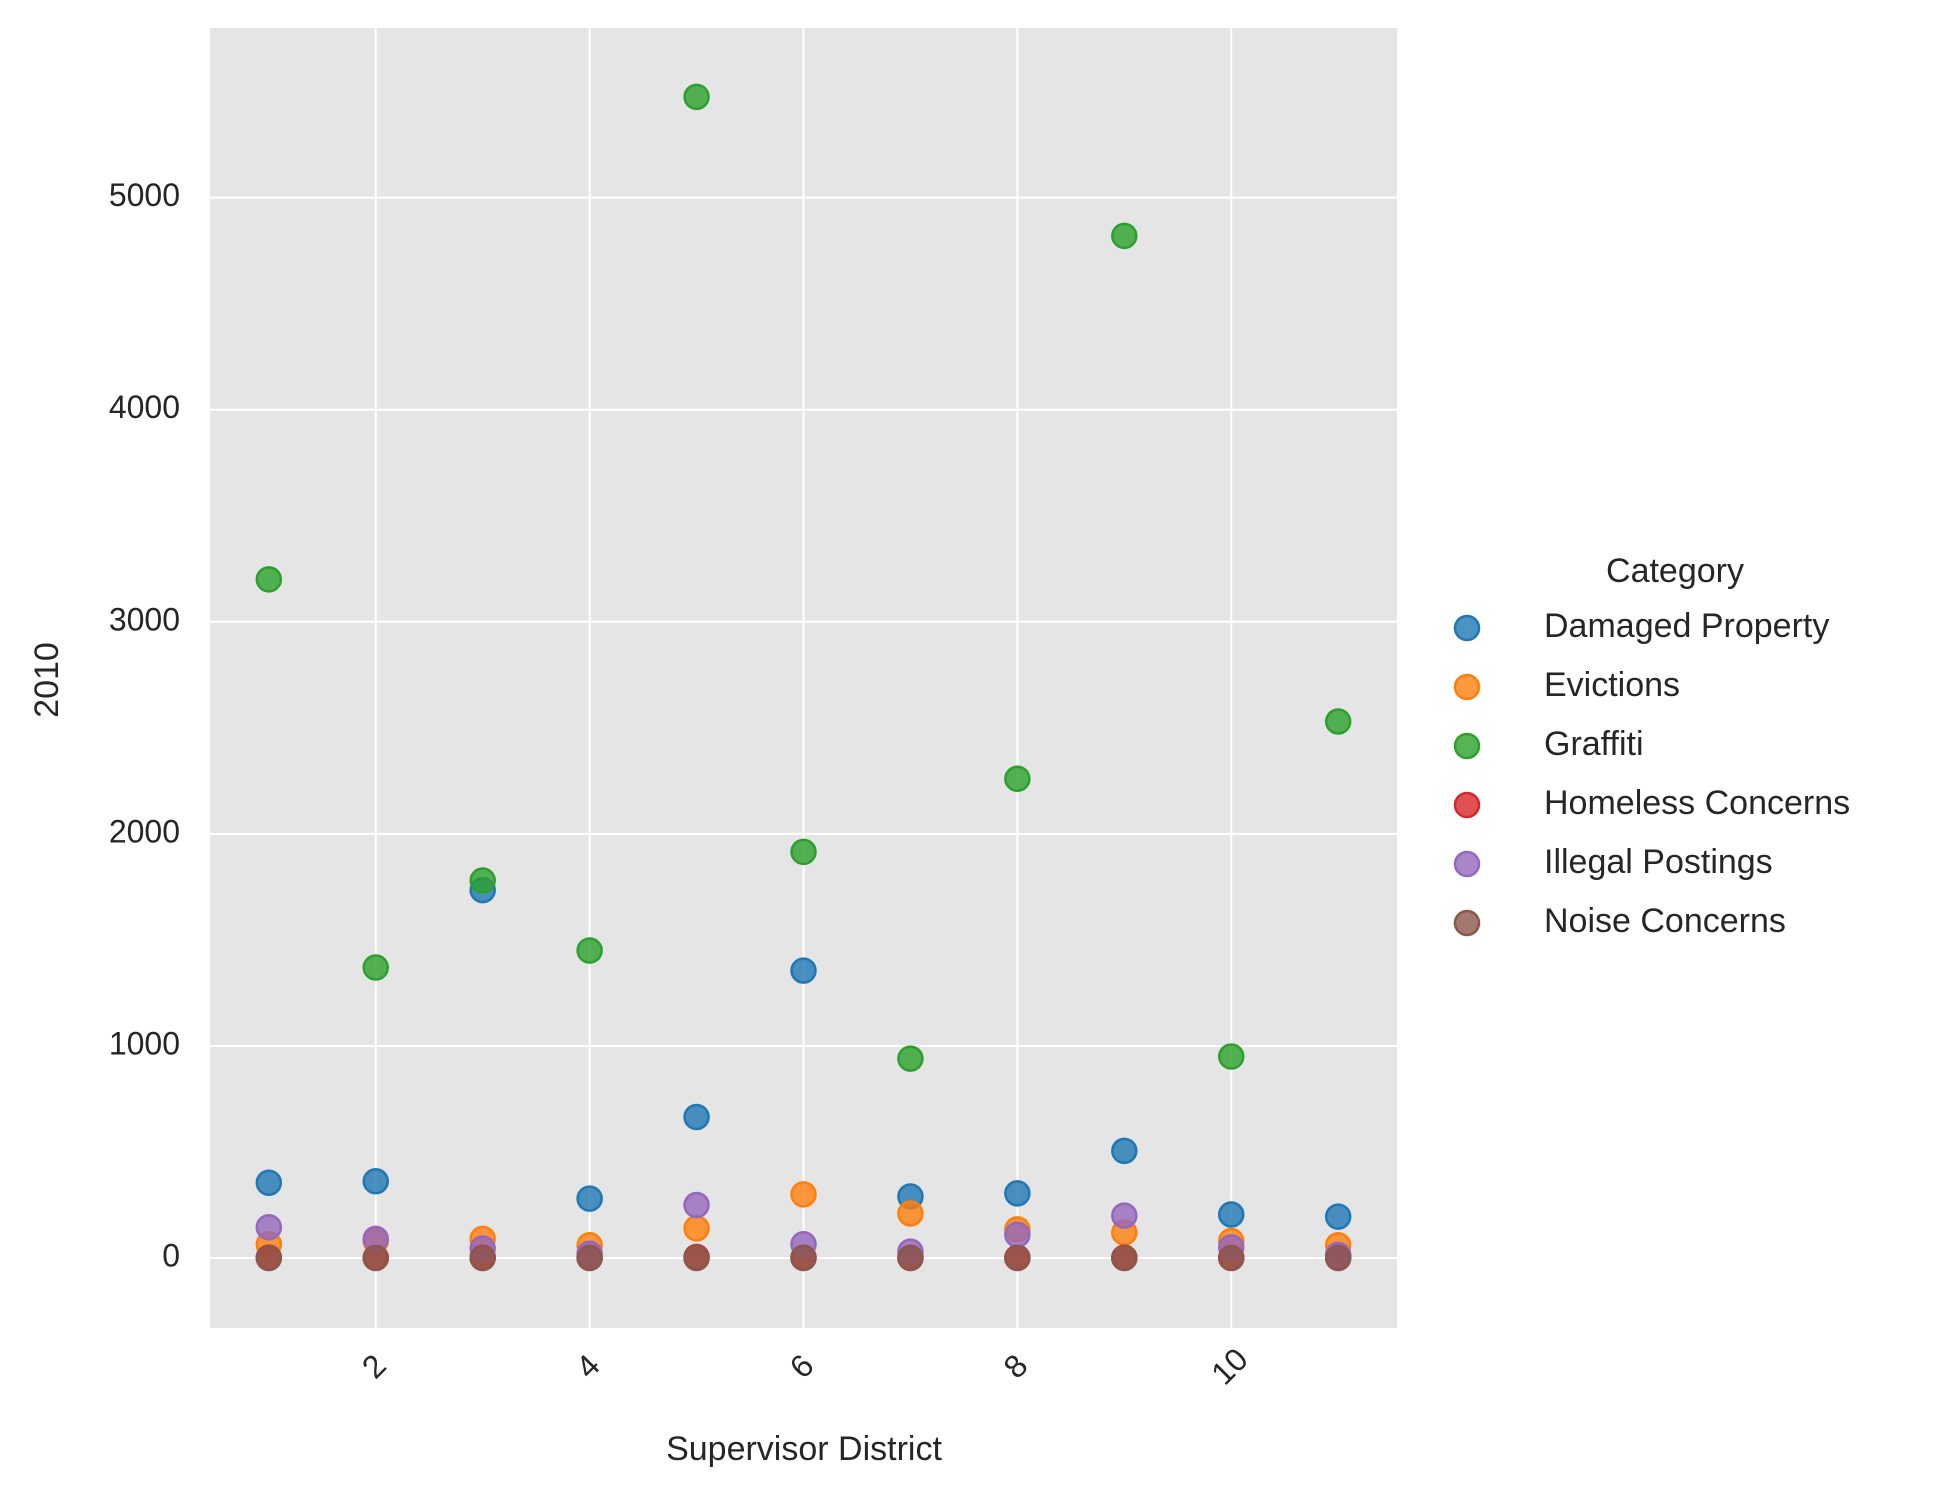  Describe the element at coordinates (1229, 1366) in the screenshot. I see `x-tick-label: 10` at that location.